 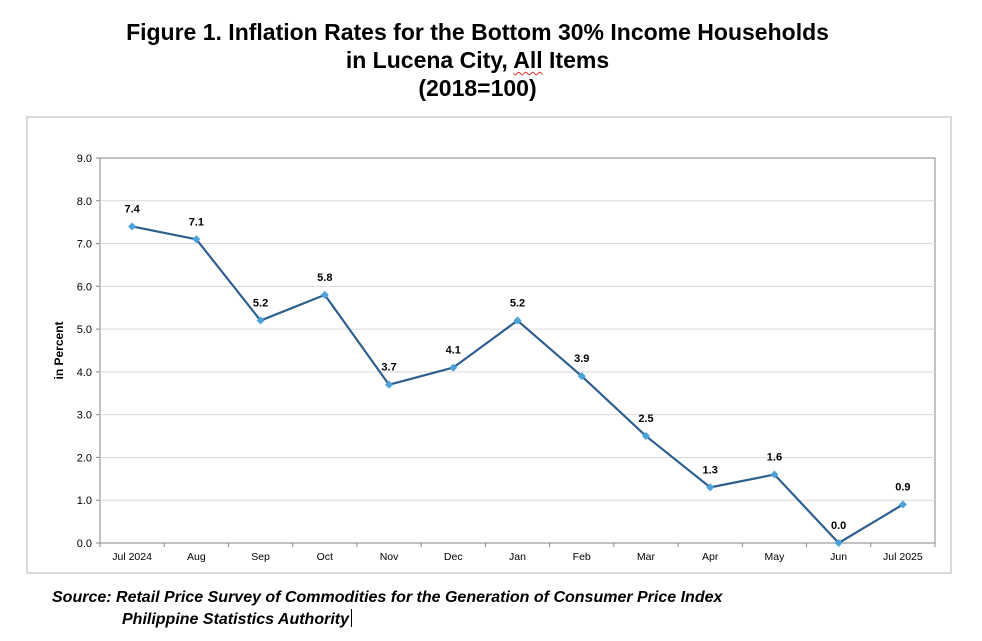 What do you see at coordinates (235, 619) in the screenshot?
I see `source-line-2: Philippine Statistics Authority` at bounding box center [235, 619].